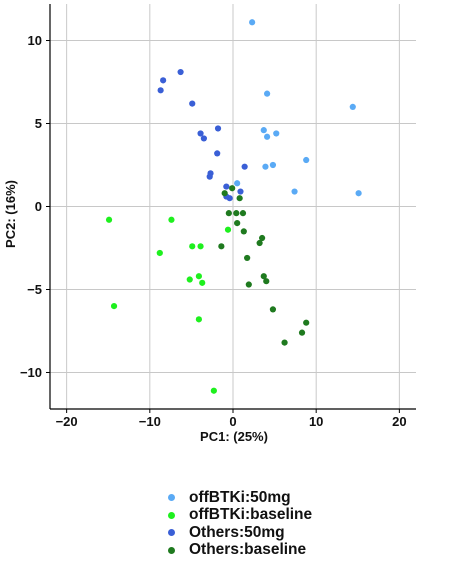 This screenshot has width=453, height=585. I want to click on x-tick-labels: −20 −10 0 10 20, so click(231, 421).